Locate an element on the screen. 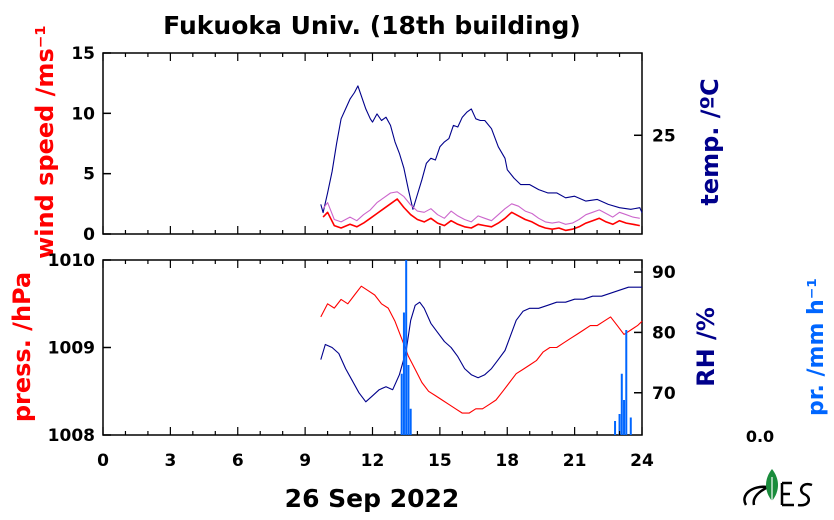 The image size is (834, 520). x-tick-label-3: 9 is located at coordinates (305, 461).